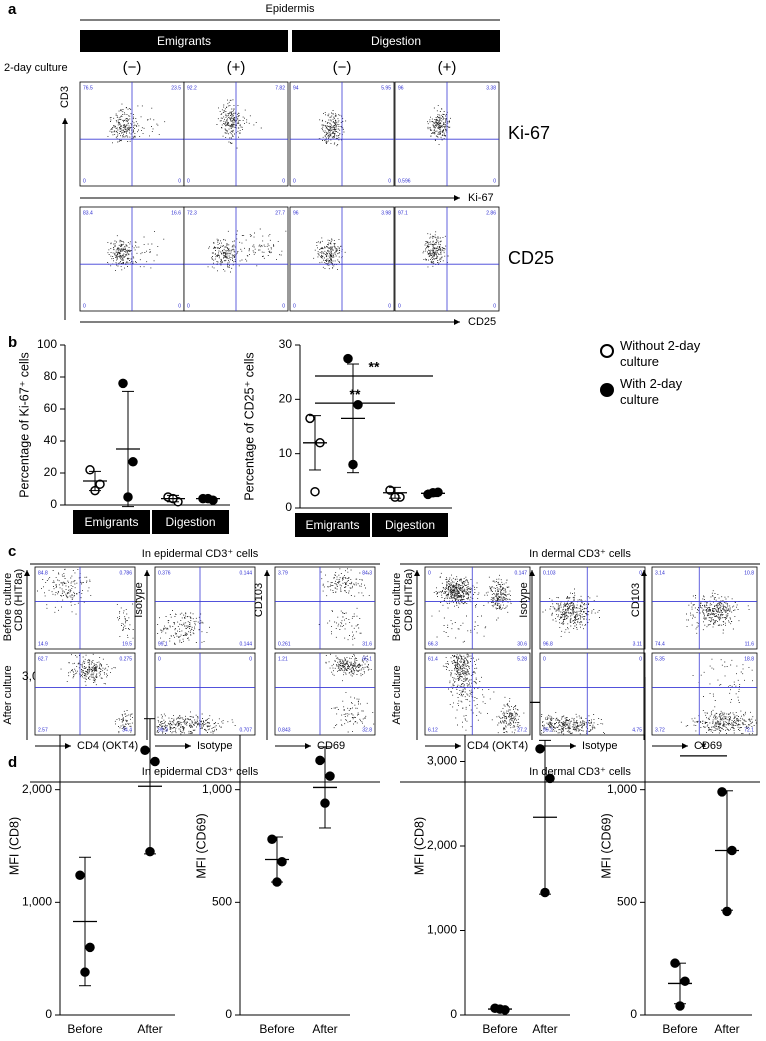  I want to click on x-axis-label: CD4 (OKT4), so click(497, 746).